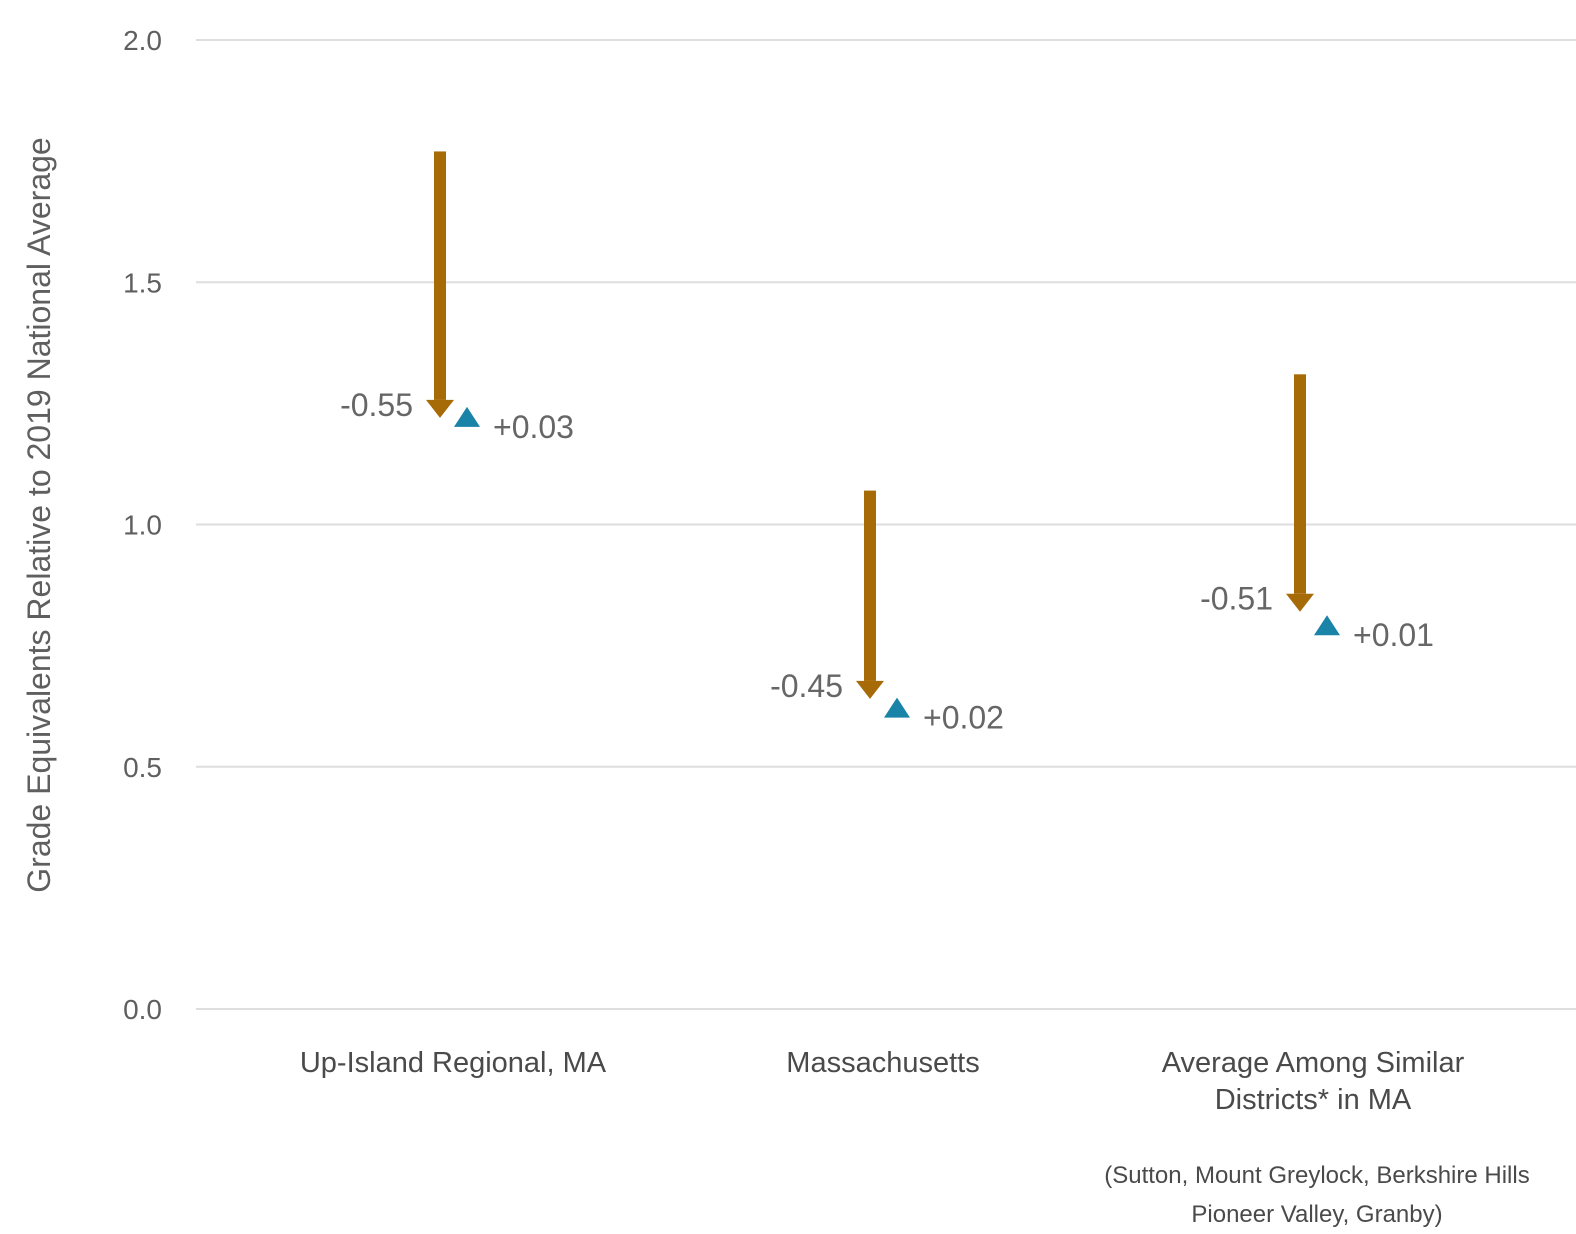  What do you see at coordinates (1236, 599) in the screenshot?
I see `decline-label: -0.51` at bounding box center [1236, 599].